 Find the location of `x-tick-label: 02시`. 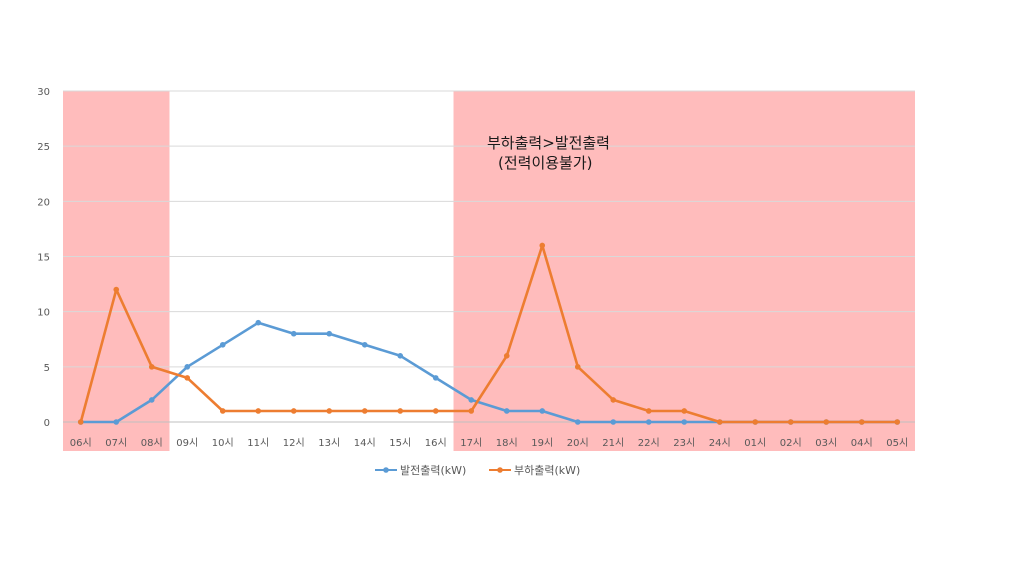

x-tick-label: 02시 is located at coordinates (791, 443).